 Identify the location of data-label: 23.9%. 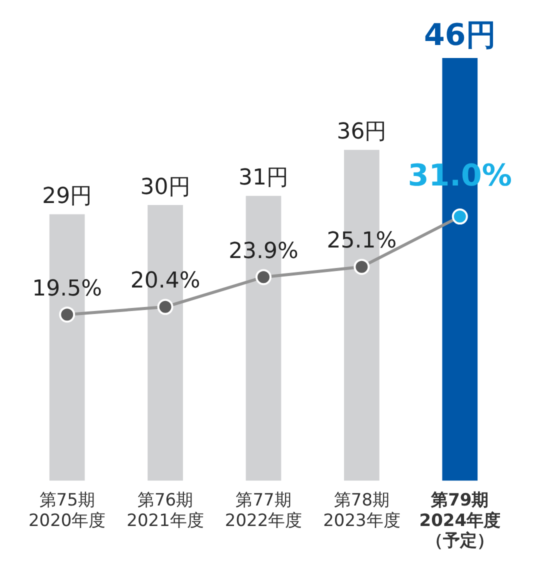
(263, 251).